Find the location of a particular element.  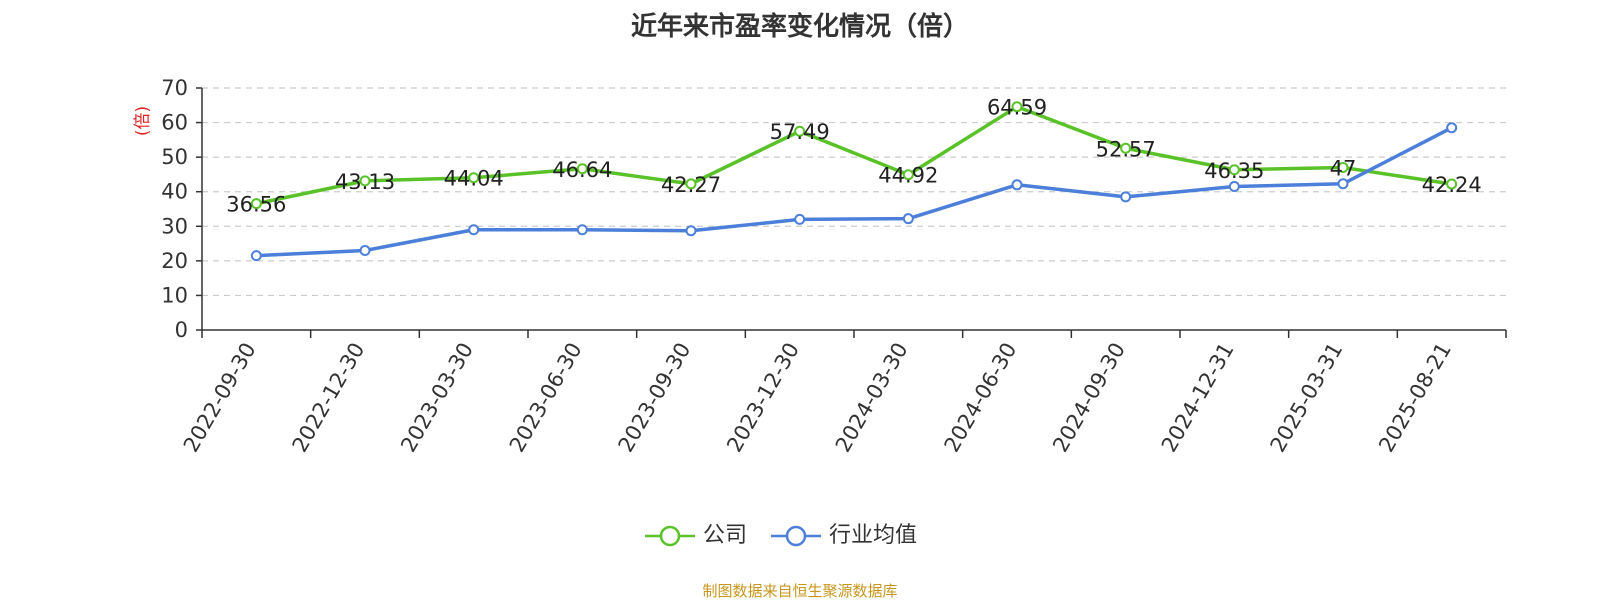

x-tick-label: 2023-03-30 is located at coordinates (437, 397).